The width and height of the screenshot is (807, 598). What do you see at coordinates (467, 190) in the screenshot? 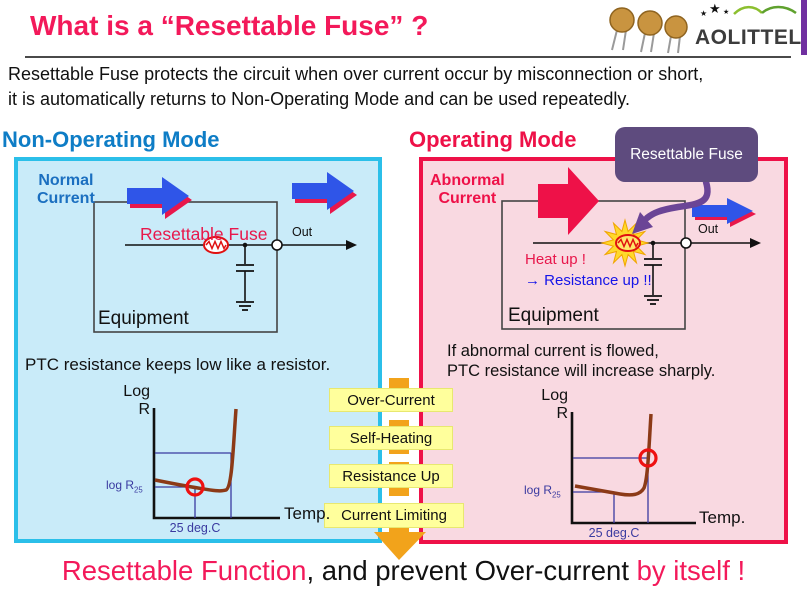
I see `abnormal-current-label: Abnormal Current` at bounding box center [467, 190].